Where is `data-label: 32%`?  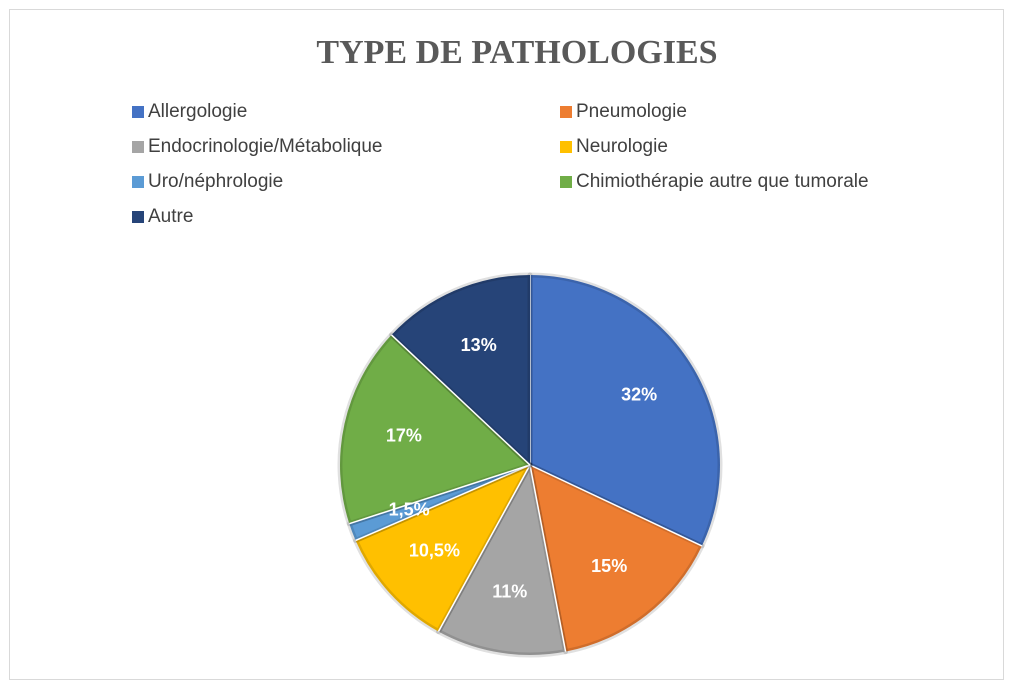
data-label: 32% is located at coordinates (639, 395).